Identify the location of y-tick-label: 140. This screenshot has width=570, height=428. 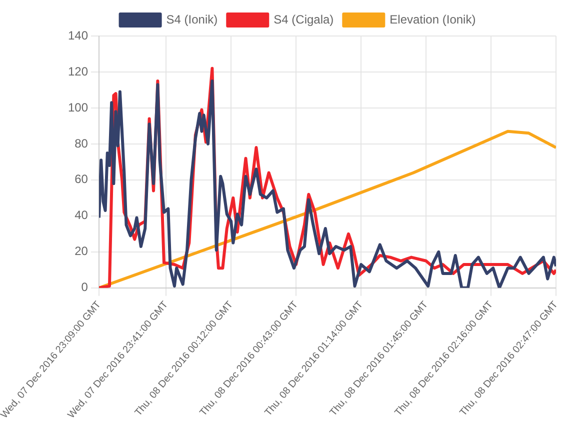
(78, 35).